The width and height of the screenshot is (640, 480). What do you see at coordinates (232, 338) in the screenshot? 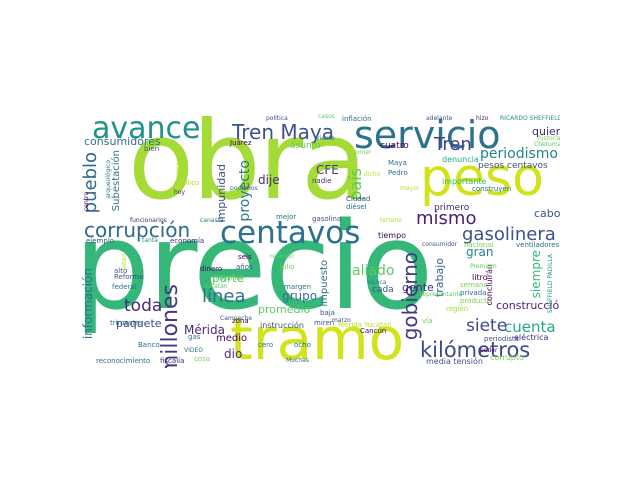
I see `word-medio: medio` at bounding box center [232, 338].